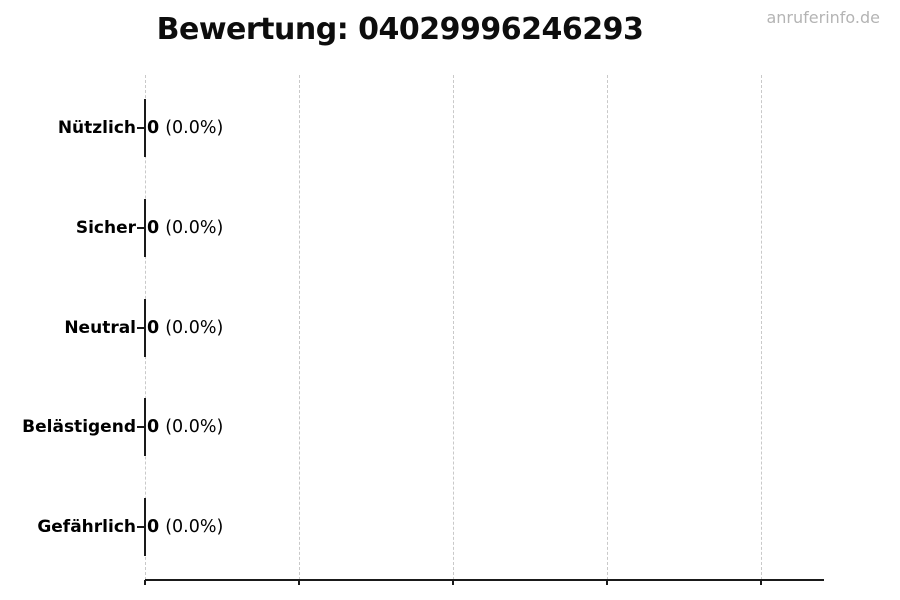 This screenshot has width=900, height=600. I want to click on bar-row: Neutral 0 (0.0%), so click(450, 328).